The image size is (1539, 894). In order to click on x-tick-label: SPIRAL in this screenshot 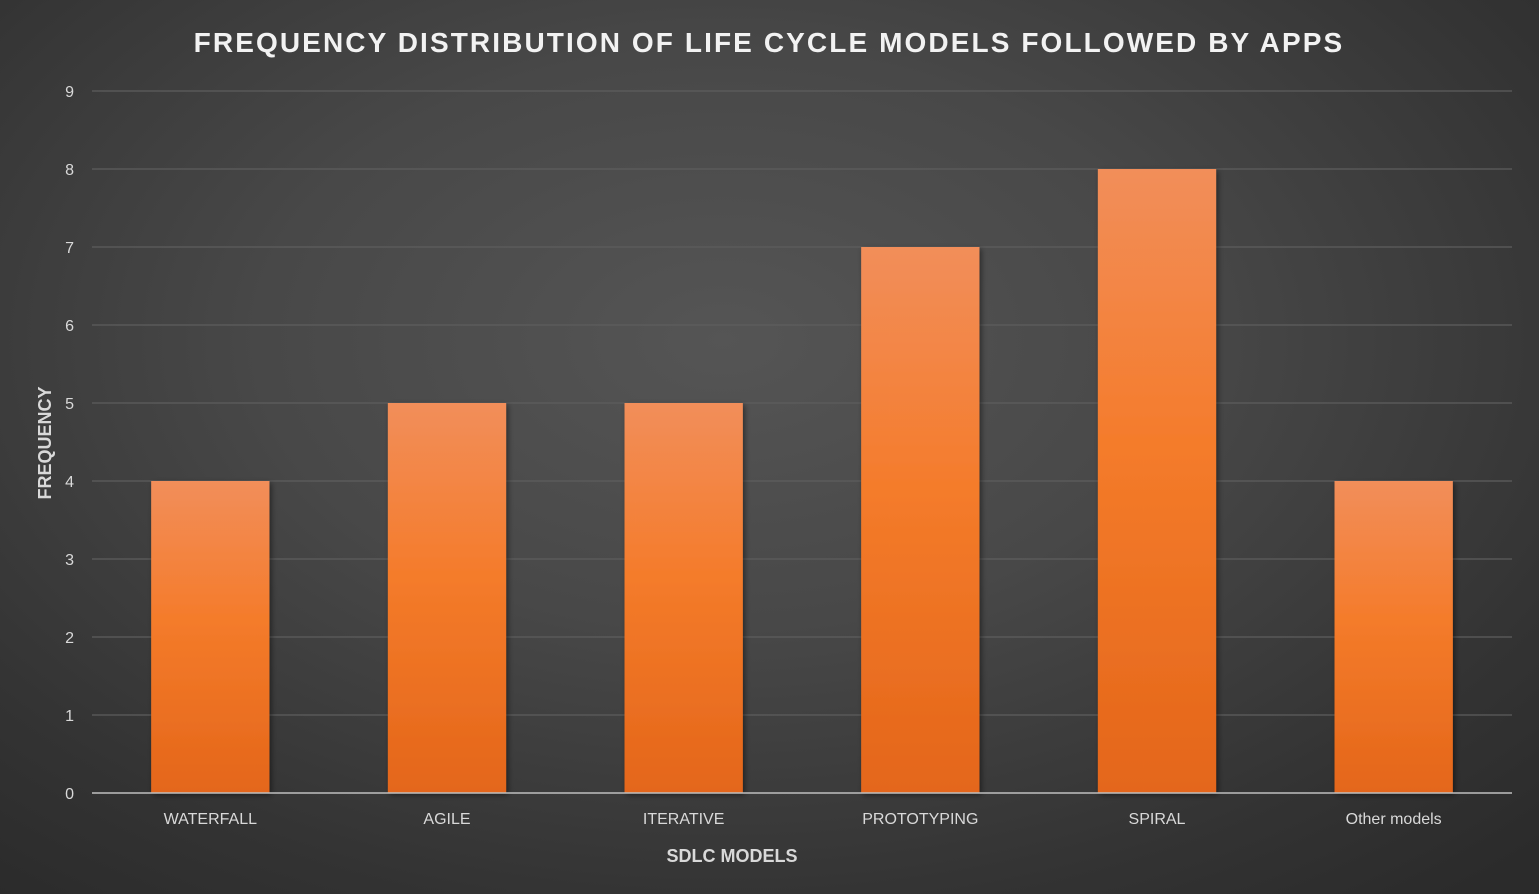, I will do `click(1157, 819)`.